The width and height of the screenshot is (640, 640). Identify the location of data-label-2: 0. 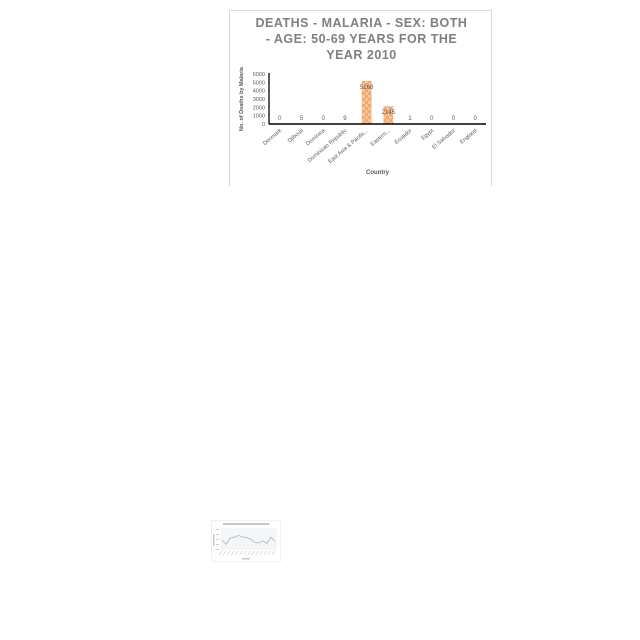
(324, 119).